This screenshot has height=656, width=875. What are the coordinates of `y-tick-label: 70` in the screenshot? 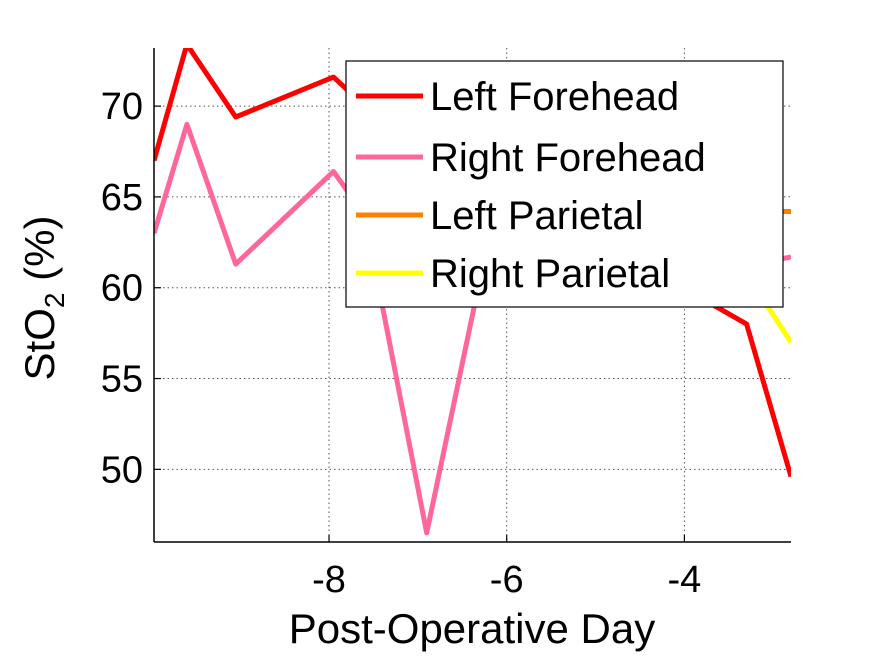 It's located at (122, 107).